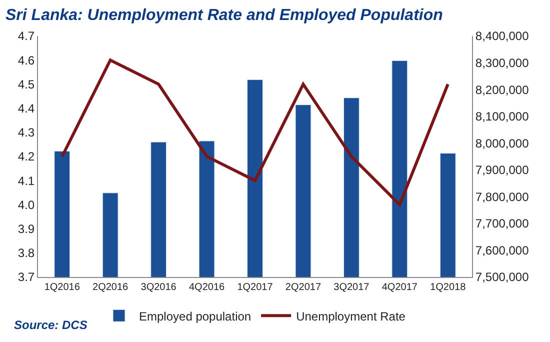  Describe the element at coordinates (502, 89) in the screenshot. I see `y2-tick-label: 8,200,000` at that location.